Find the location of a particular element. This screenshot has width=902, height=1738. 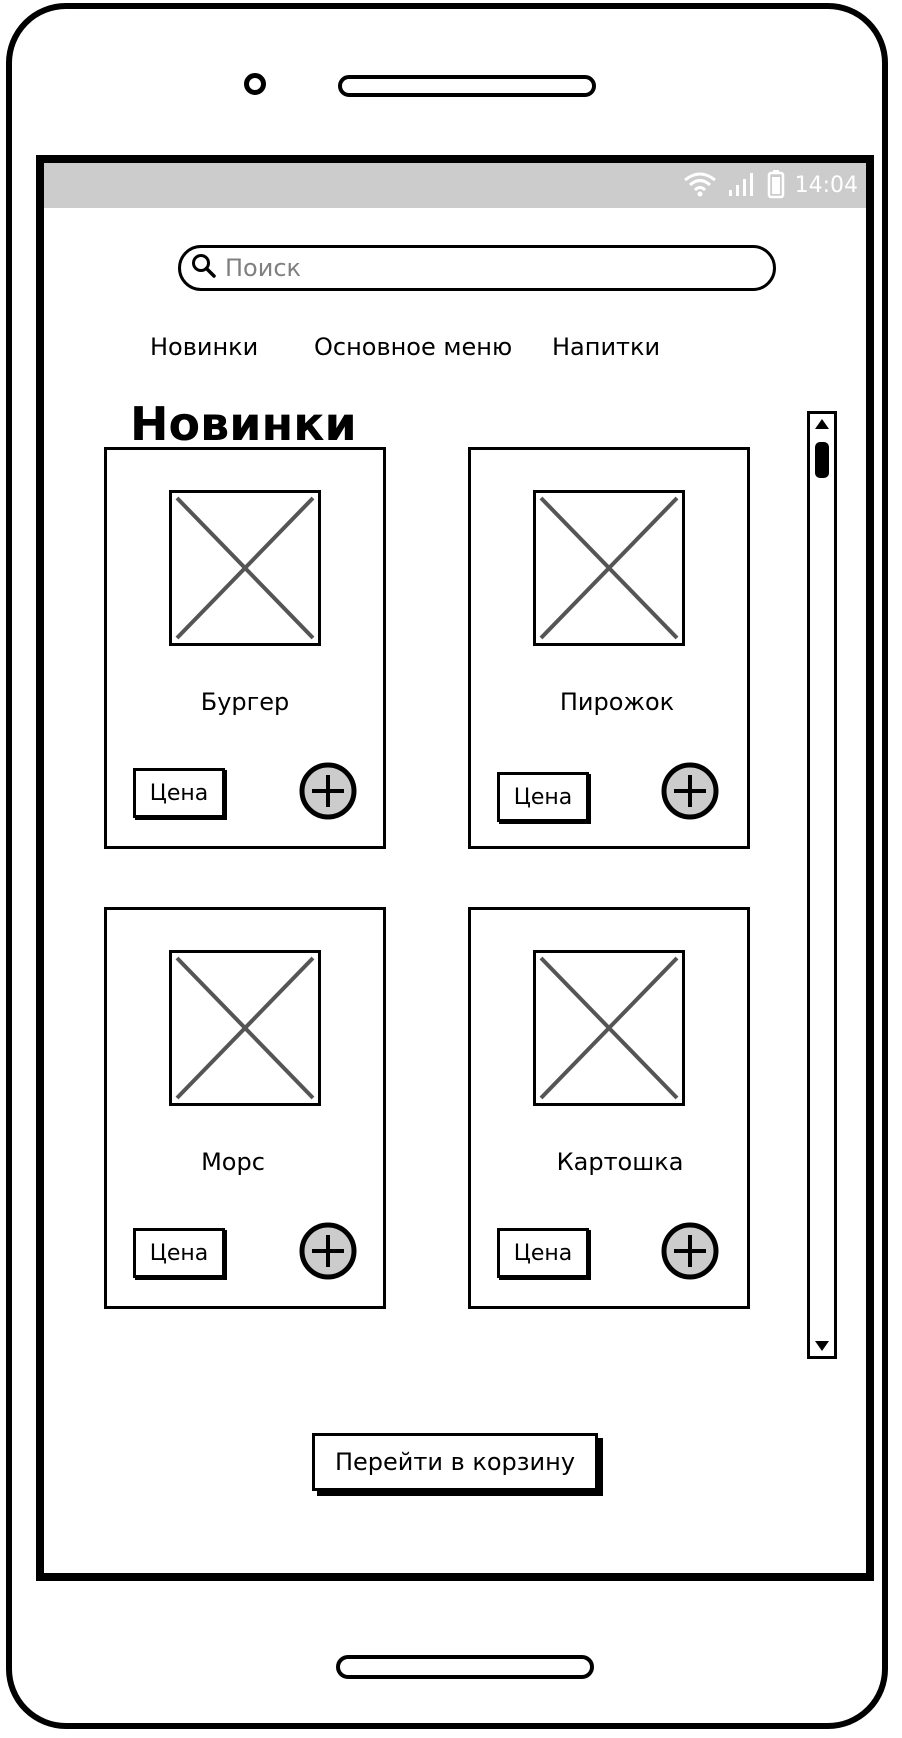

status-time: 14:04 is located at coordinates (826, 185).